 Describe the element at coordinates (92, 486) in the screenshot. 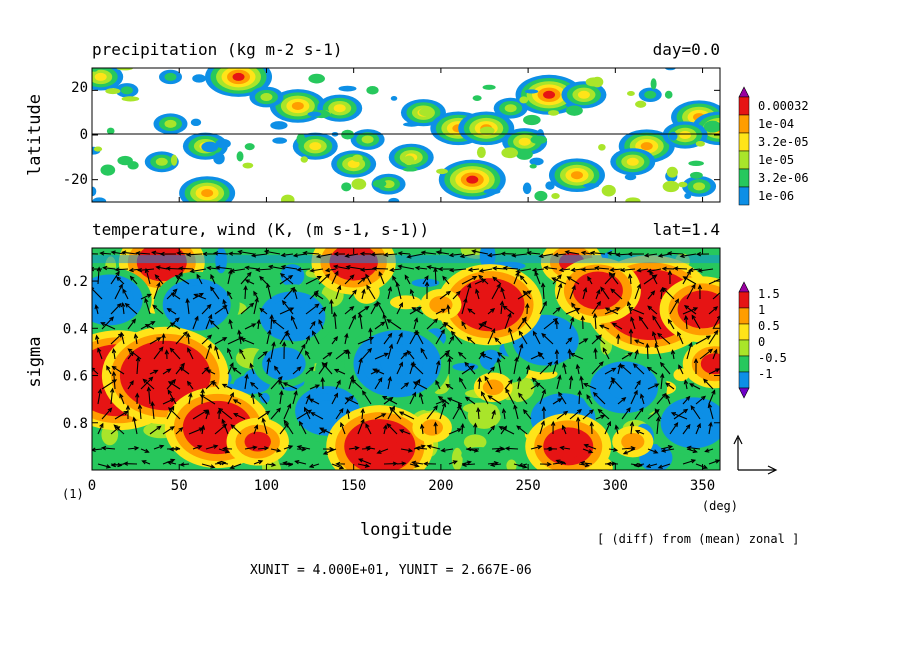

I see `temp-xtick-label: 0` at that location.